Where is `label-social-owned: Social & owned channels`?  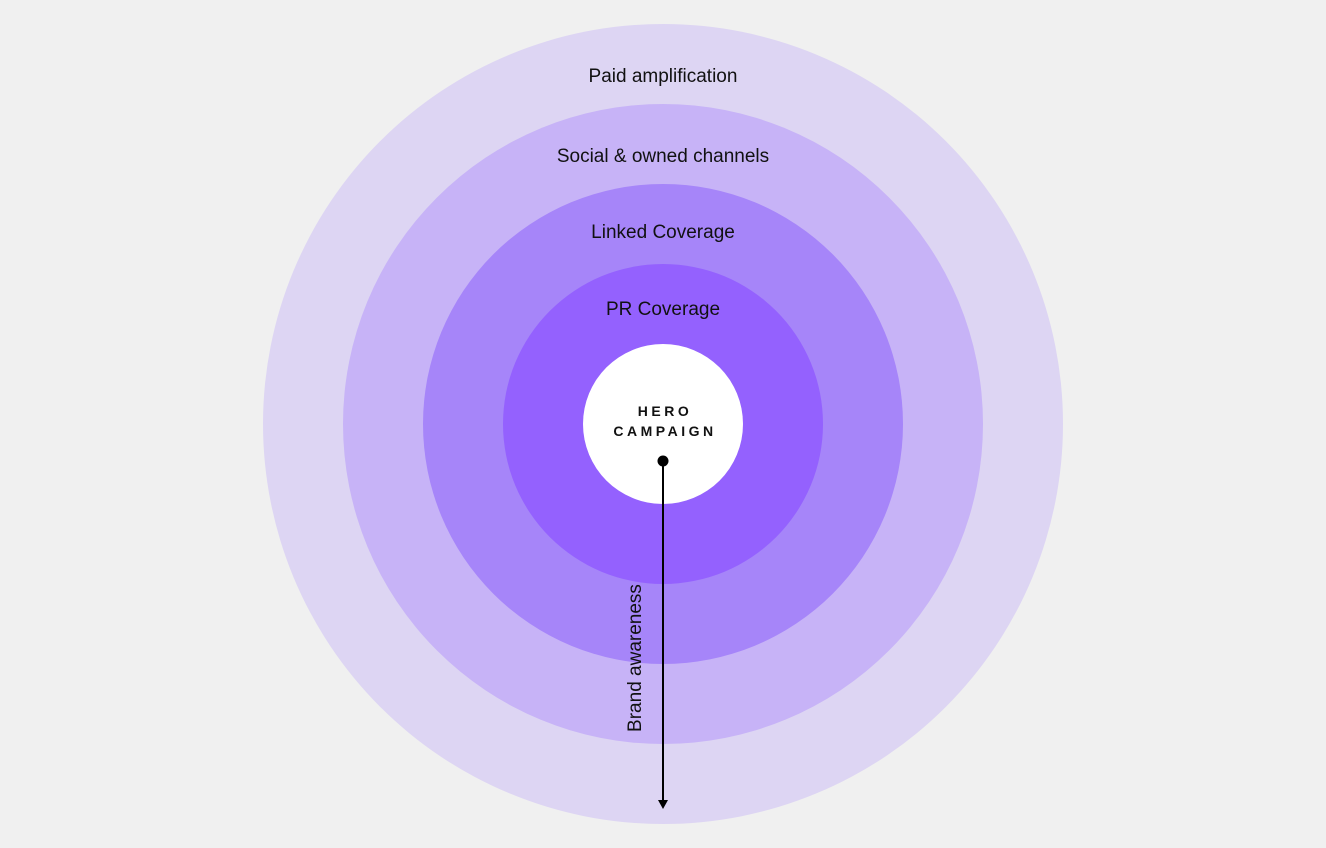
label-social-owned: Social & owned channels is located at coordinates (663, 156).